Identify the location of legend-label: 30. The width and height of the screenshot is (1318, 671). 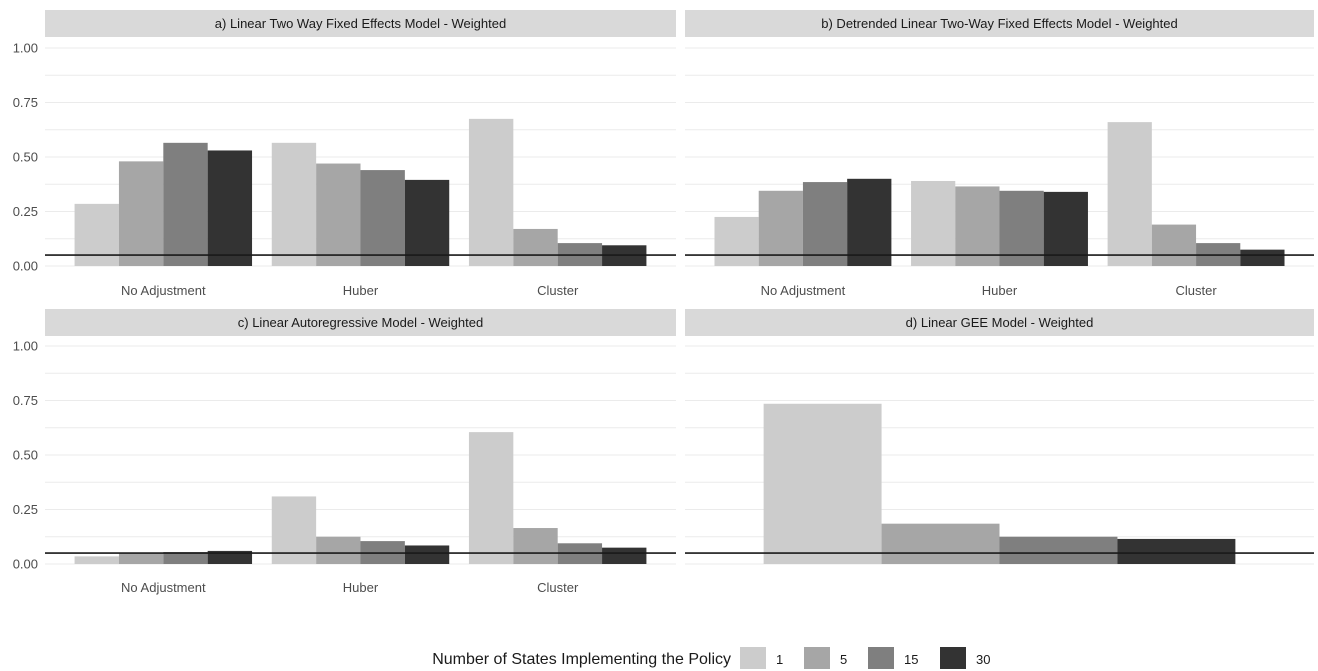
(983, 659).